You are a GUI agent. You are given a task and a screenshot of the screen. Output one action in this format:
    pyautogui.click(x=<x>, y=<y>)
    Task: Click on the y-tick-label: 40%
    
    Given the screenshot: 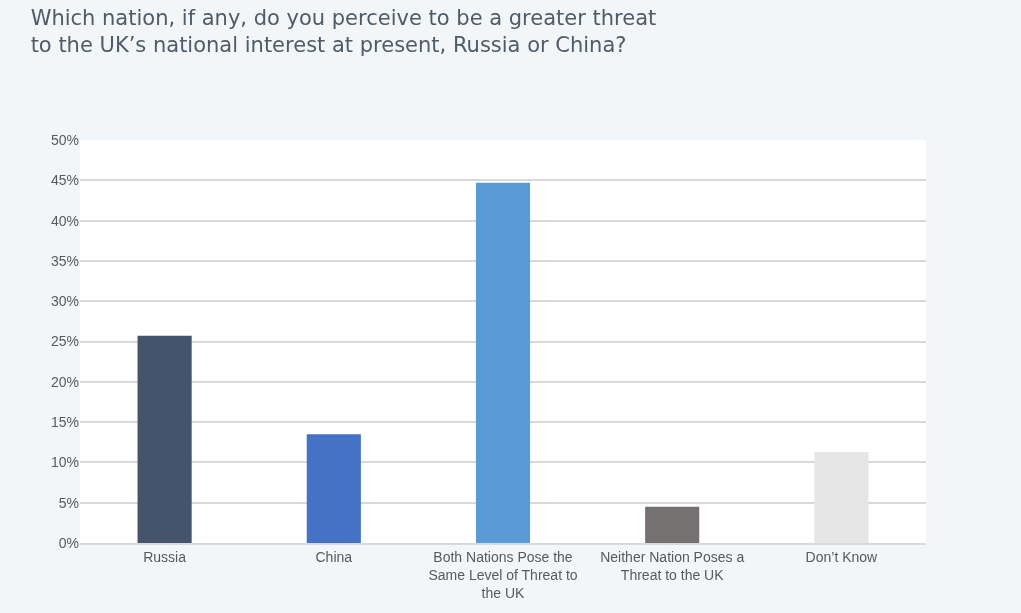 What is the action you would take?
    pyautogui.click(x=64, y=220)
    